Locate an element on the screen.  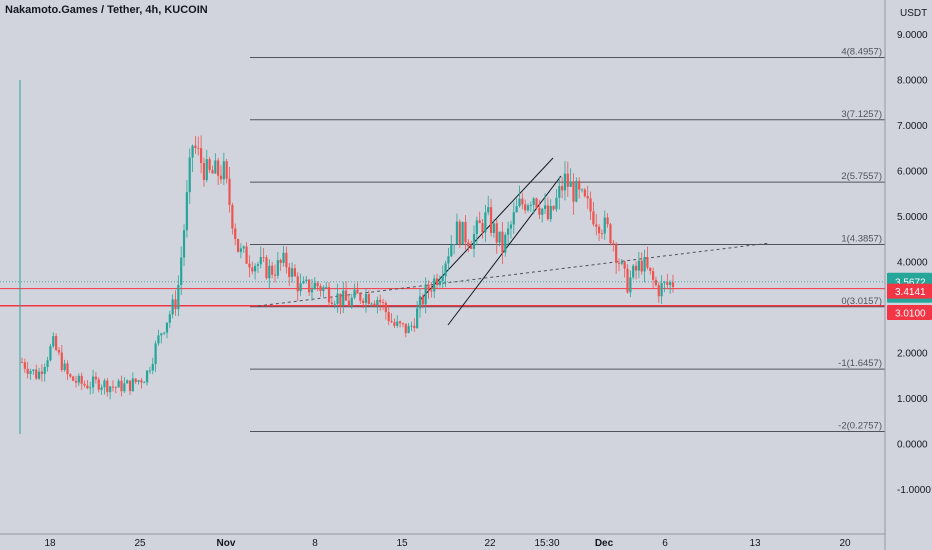
x-tick-label: Nov is located at coordinates (226, 543).